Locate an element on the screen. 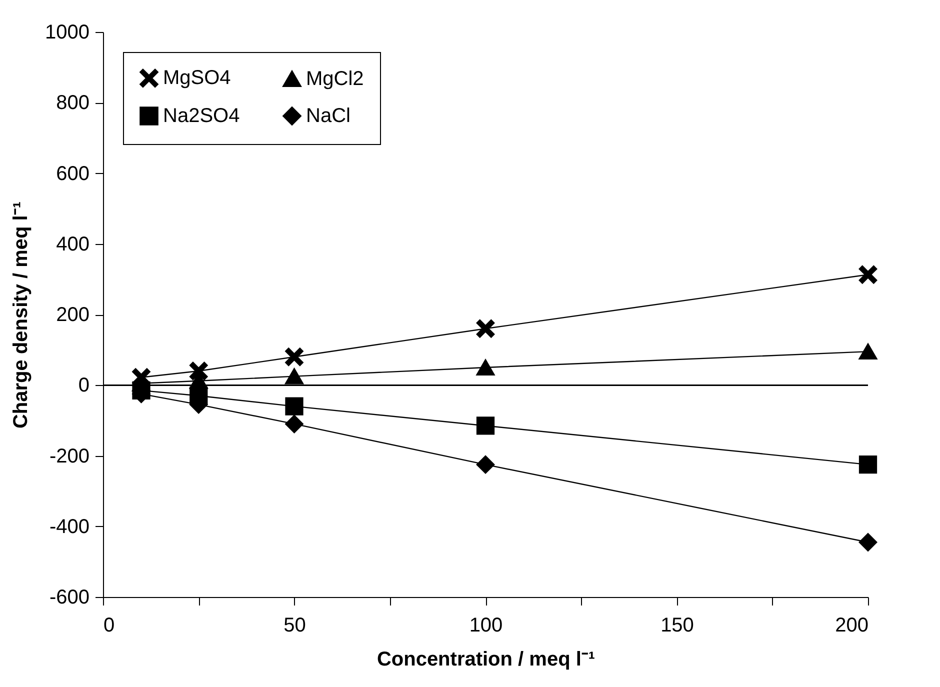  legend-label: NaCl is located at coordinates (328, 116).